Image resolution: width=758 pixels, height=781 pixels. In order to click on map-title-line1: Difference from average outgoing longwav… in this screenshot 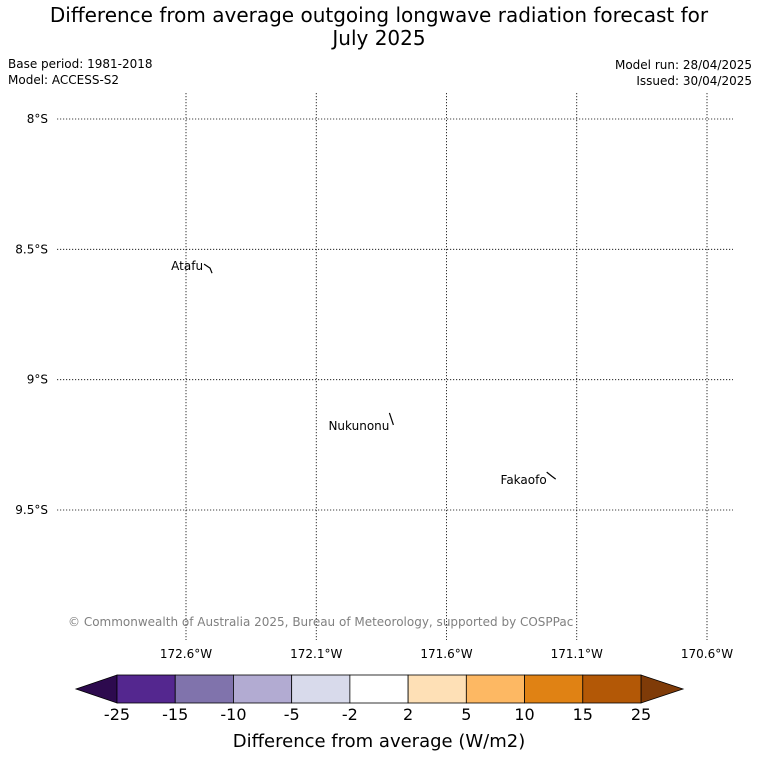, I will do `click(379, 15)`.